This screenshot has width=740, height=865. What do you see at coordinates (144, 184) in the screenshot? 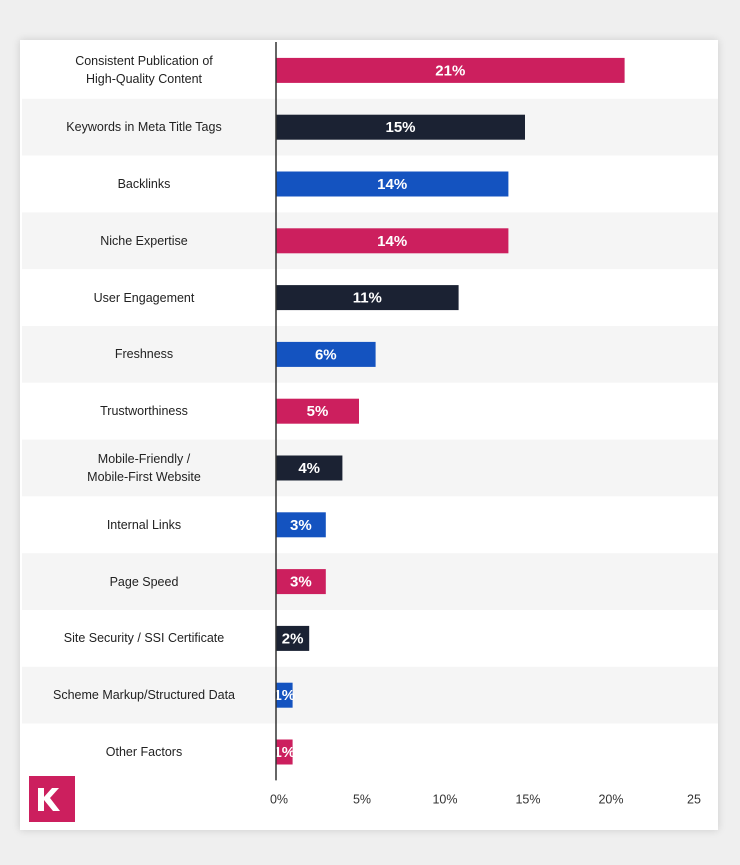
I see `category-label: Backlinks` at bounding box center [144, 184].